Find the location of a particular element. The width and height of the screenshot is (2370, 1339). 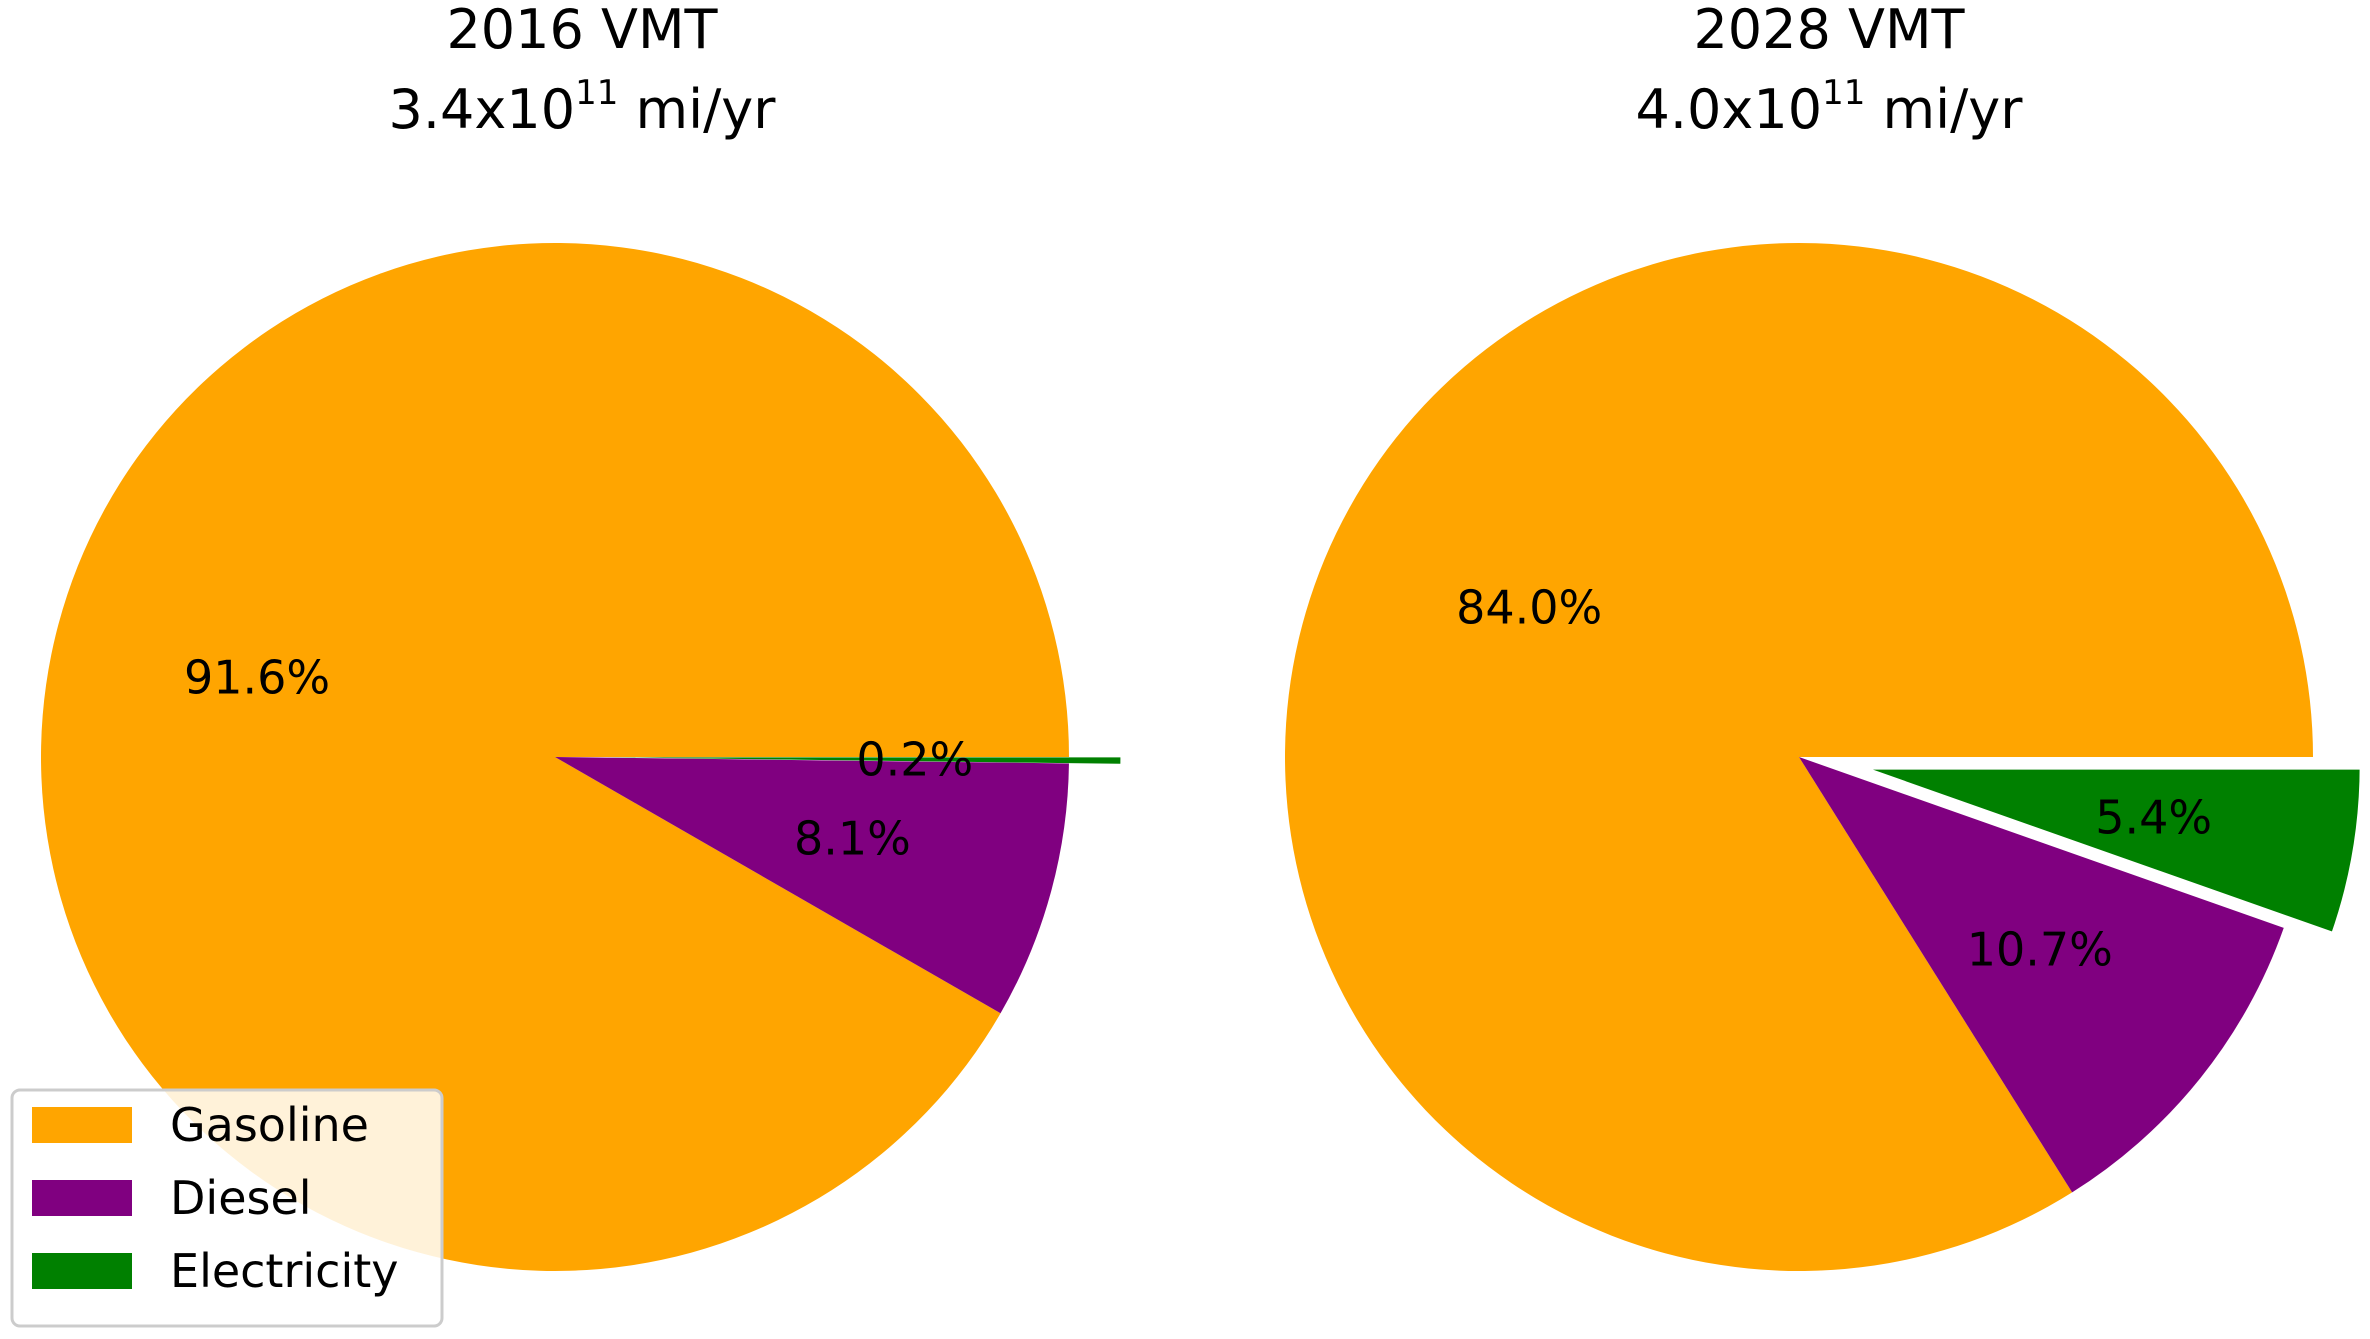

legend-items: Gasoline Diesel Electricity is located at coordinates (215, 1198).